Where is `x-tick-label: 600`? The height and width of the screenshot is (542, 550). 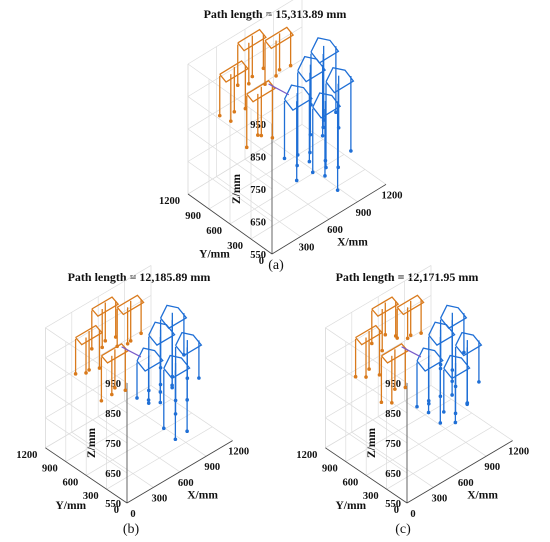 x-tick-label: 600 is located at coordinates (186, 483).